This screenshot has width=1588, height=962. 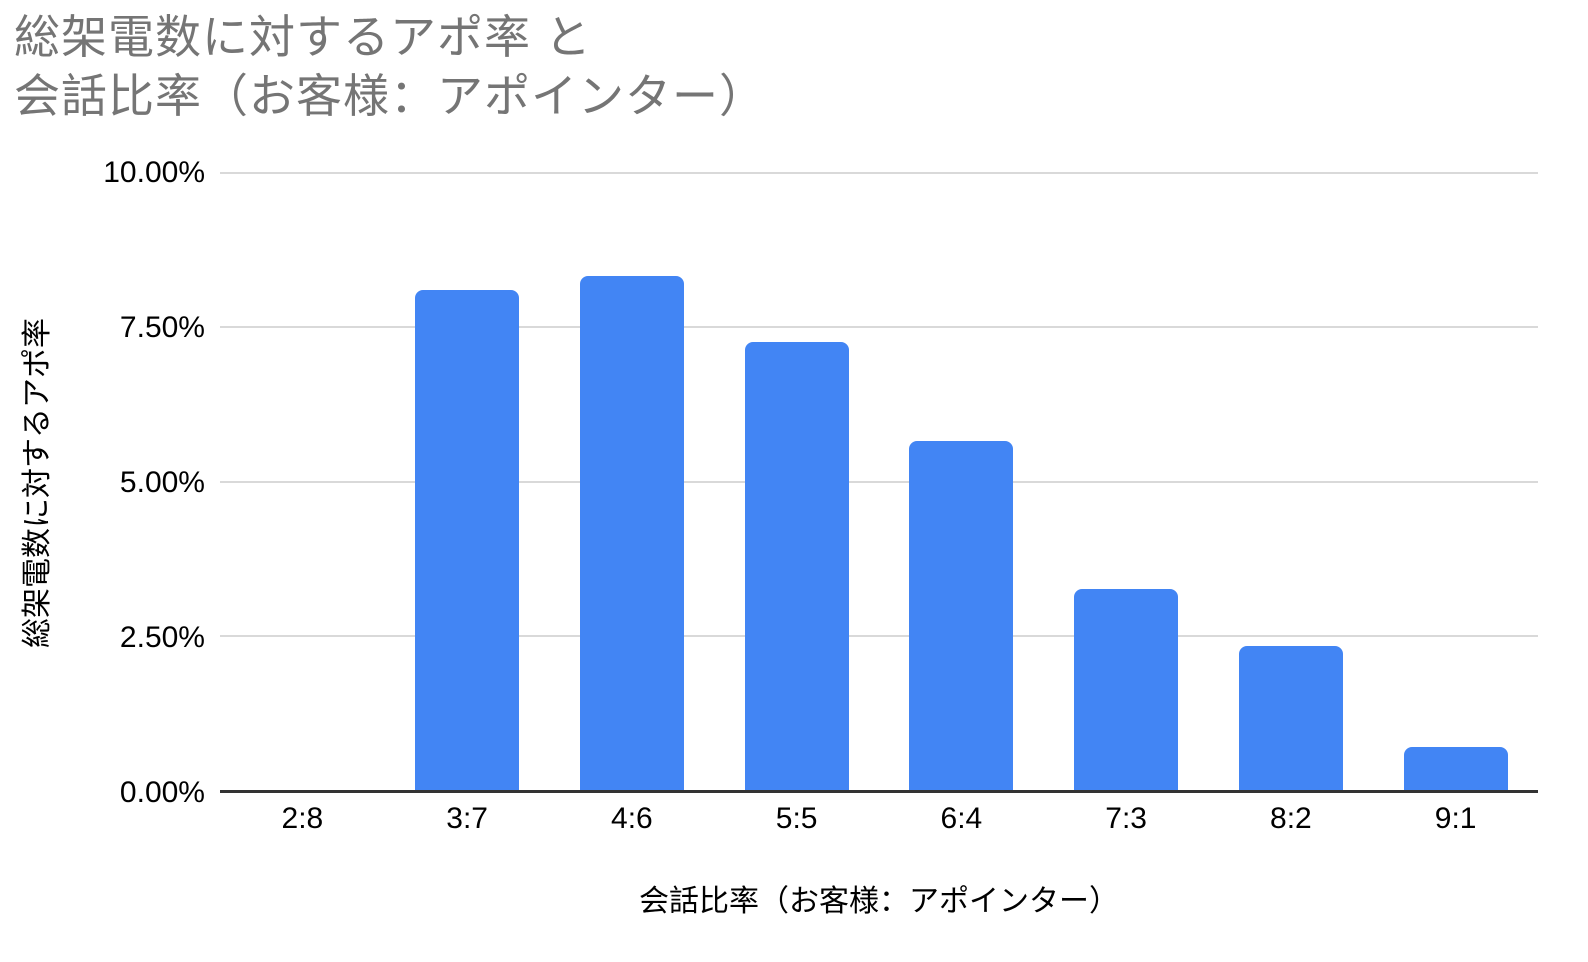 I want to click on bar-slot-6:4, so click(x=961, y=481).